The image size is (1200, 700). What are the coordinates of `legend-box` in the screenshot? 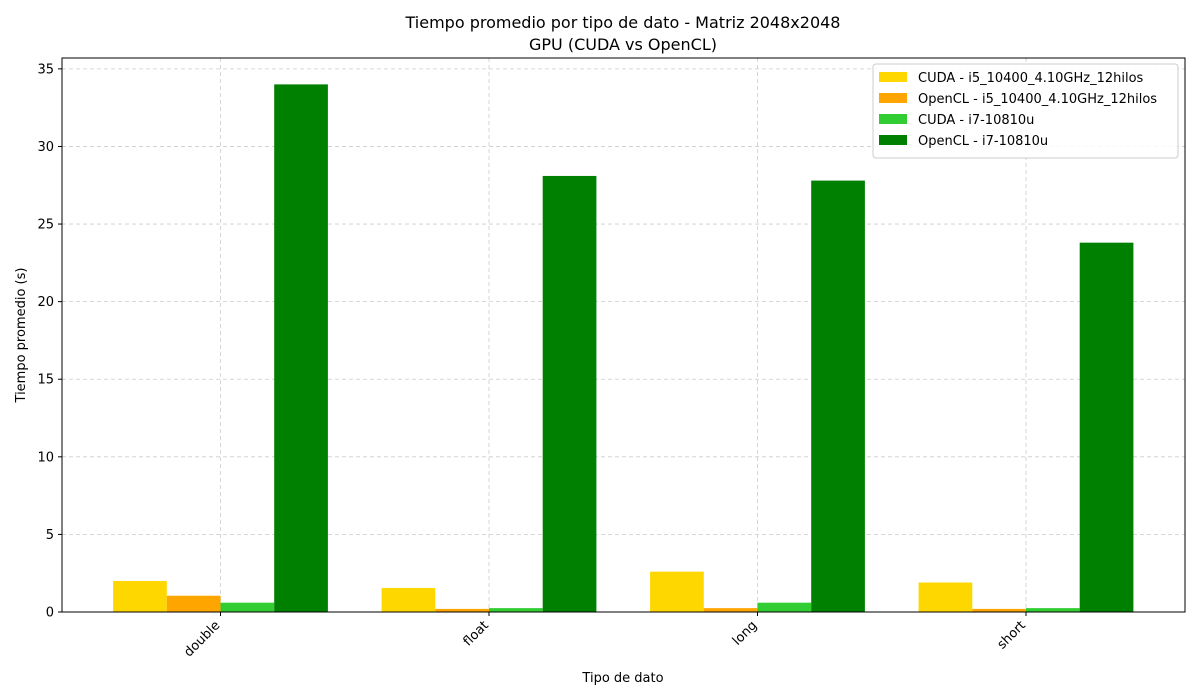 It's located at (1025, 111).